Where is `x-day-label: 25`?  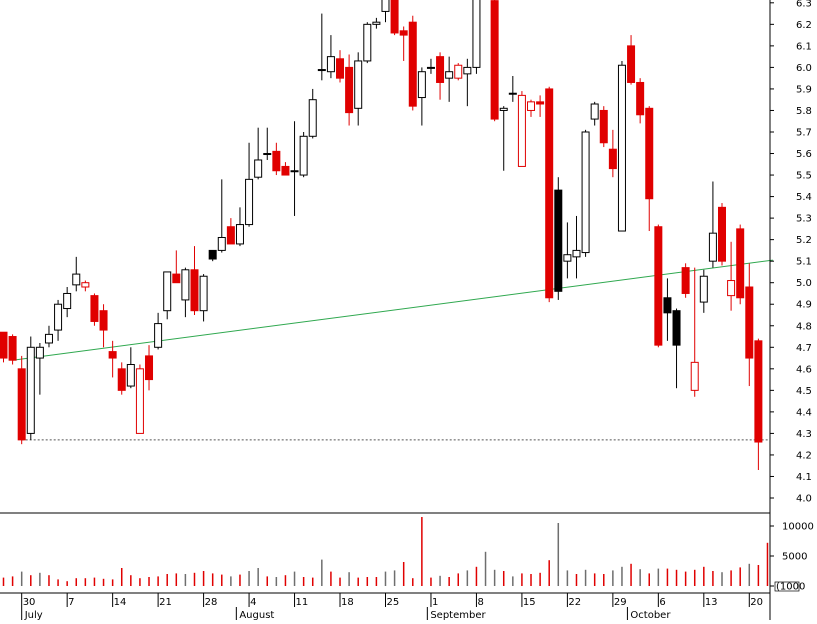
x-day-label: 25 is located at coordinates (392, 602).